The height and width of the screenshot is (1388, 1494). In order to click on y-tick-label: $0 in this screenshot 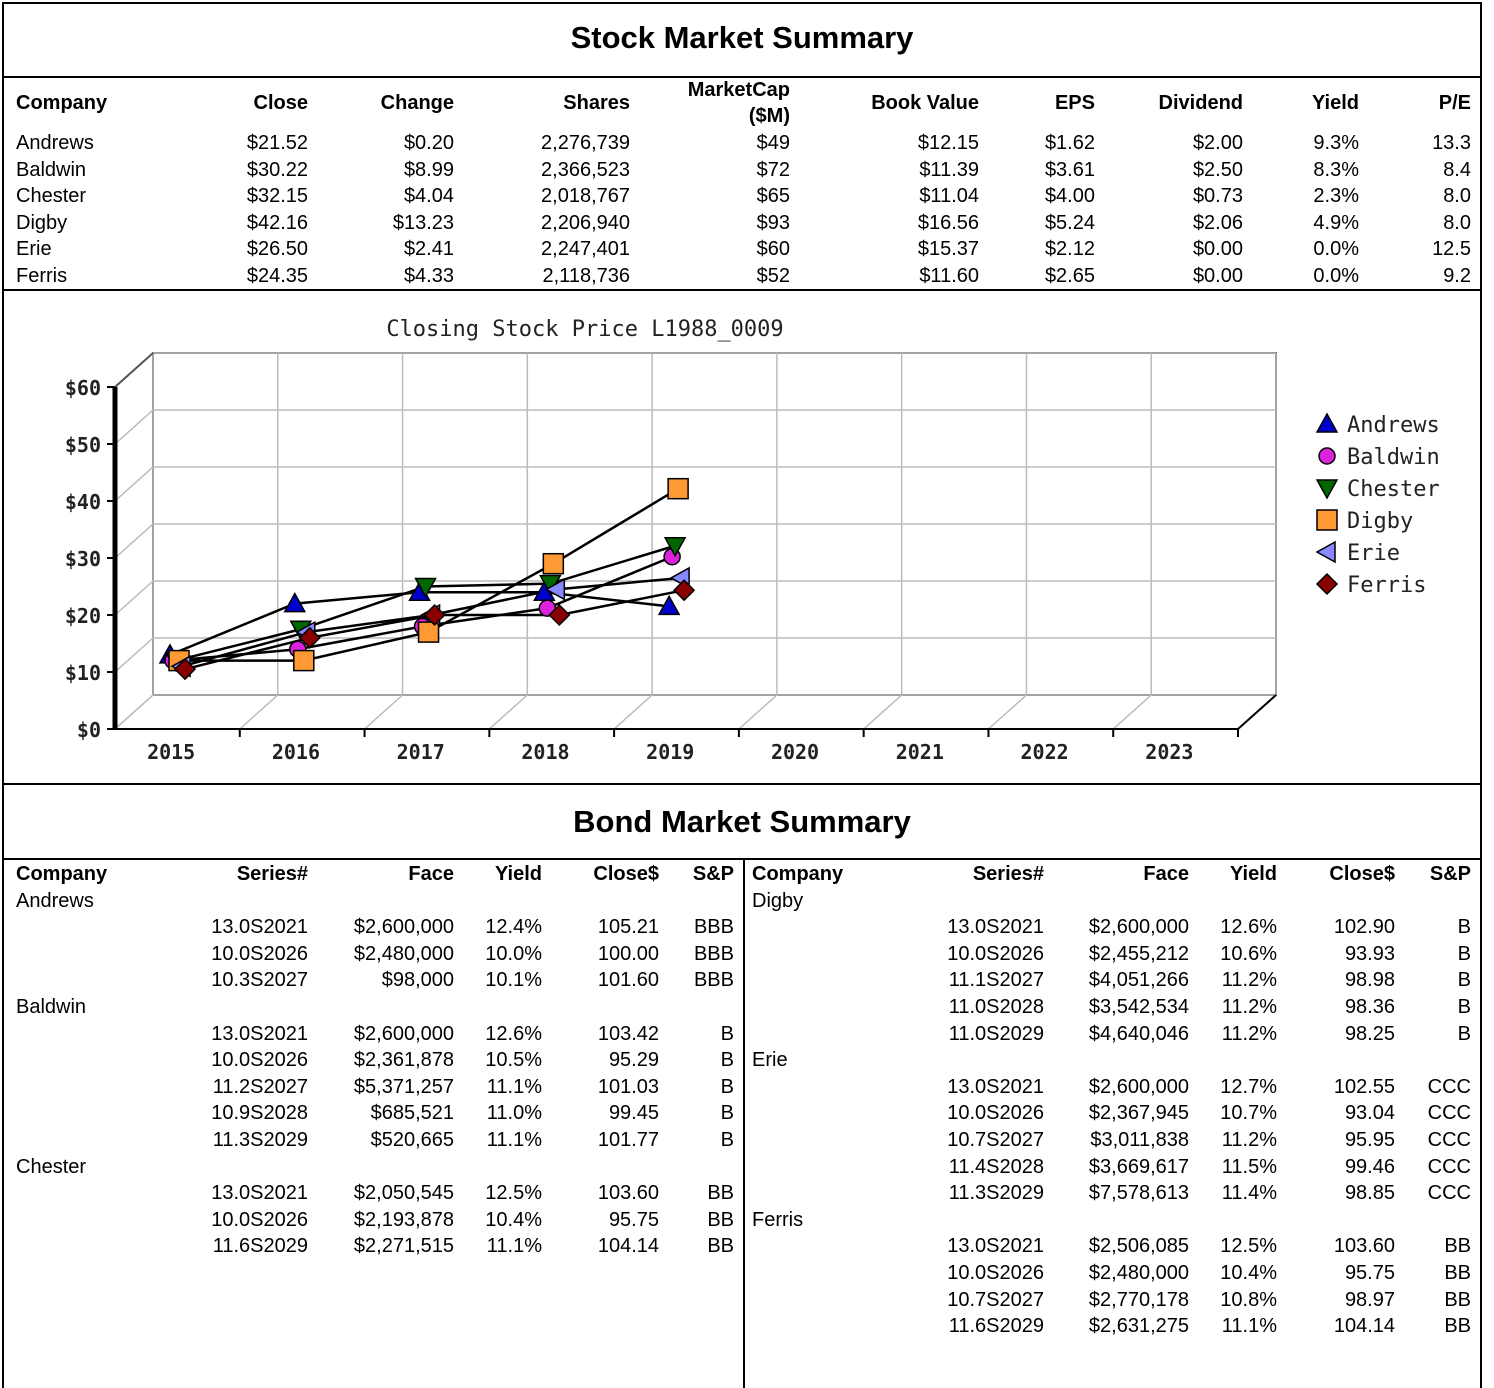, I will do `click(89, 730)`.